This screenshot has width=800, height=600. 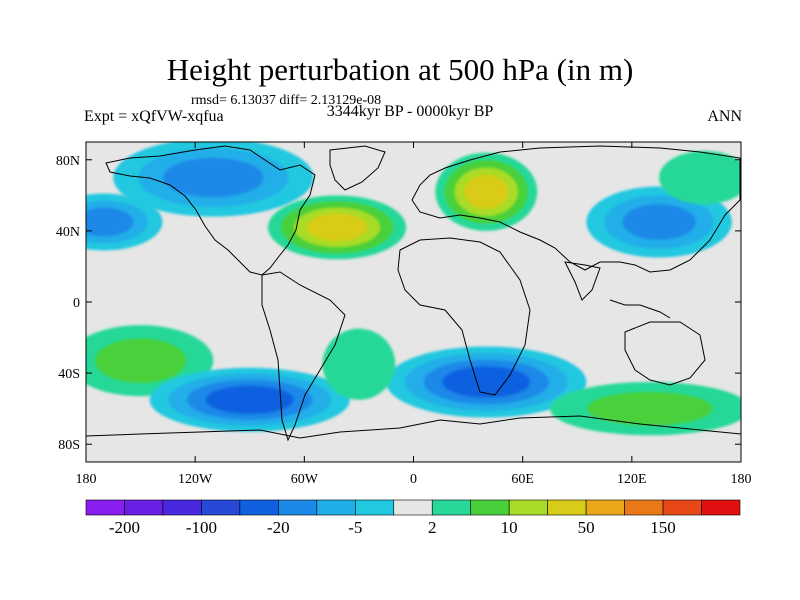 What do you see at coordinates (464, 316) in the screenshot?
I see `africa-coast` at bounding box center [464, 316].